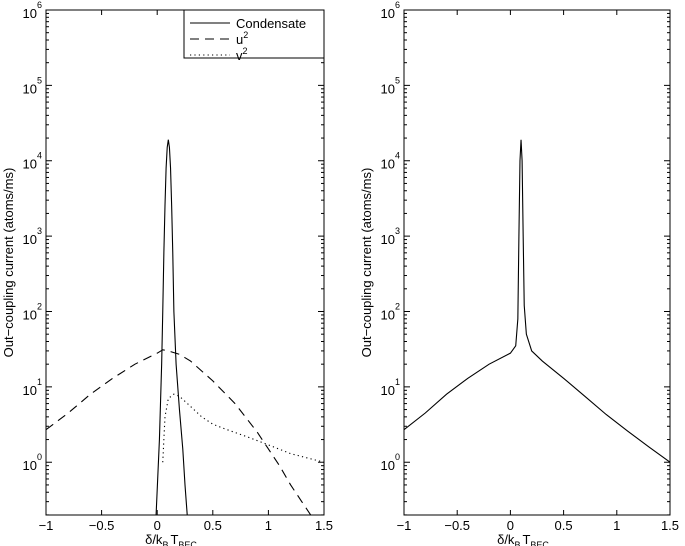 The image size is (685, 546). What do you see at coordinates (254, 34) in the screenshot?
I see `legend-box` at bounding box center [254, 34].